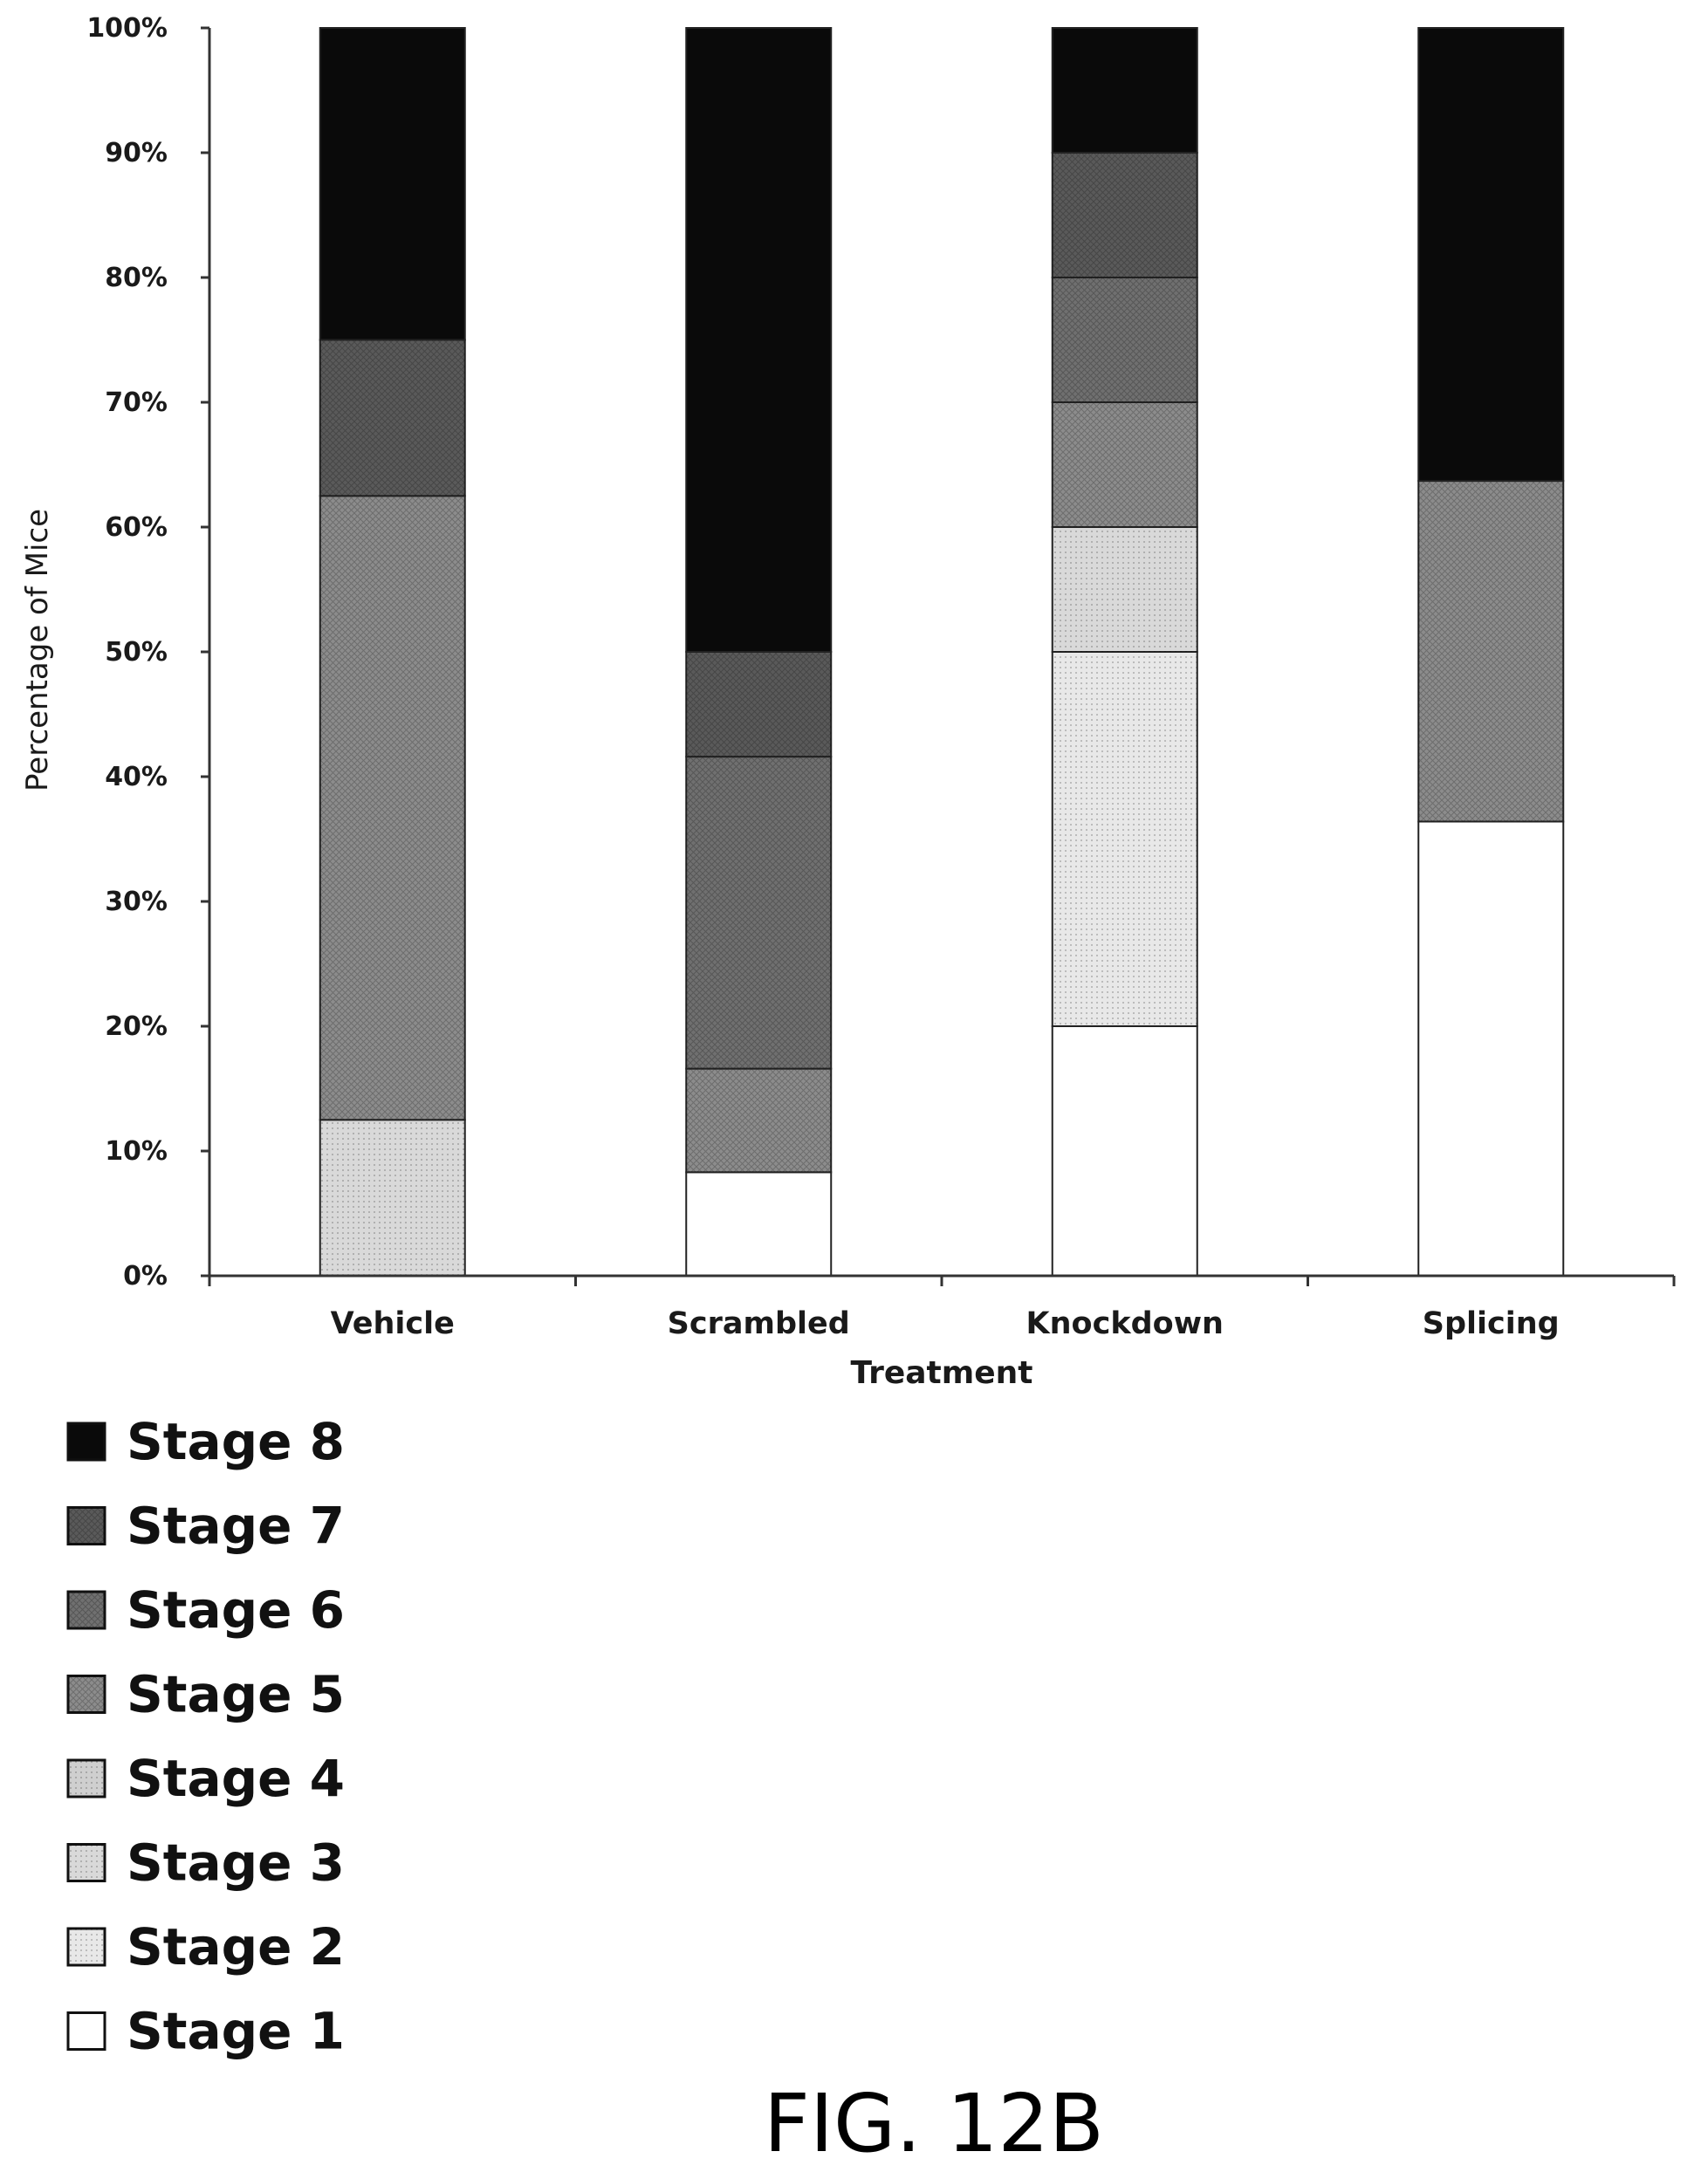 The width and height of the screenshot is (1708, 2172). Describe the element at coordinates (136, 278) in the screenshot. I see `y-tick-label-8: 80%` at that location.